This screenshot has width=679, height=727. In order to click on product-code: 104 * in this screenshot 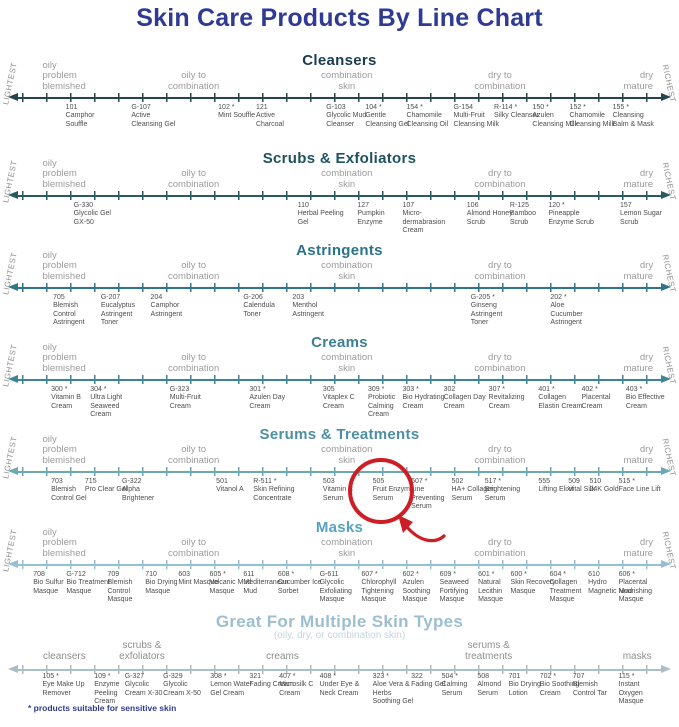, I will do `click(373, 107)`.